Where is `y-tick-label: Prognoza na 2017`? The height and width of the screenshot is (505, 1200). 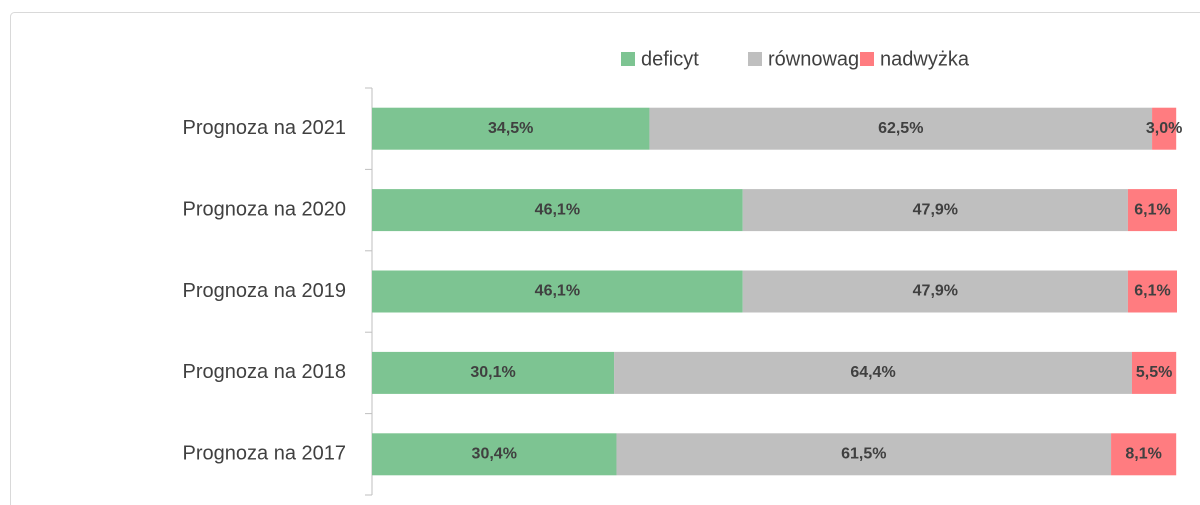
y-tick-label: Prognoza na 2017 is located at coordinates (264, 454).